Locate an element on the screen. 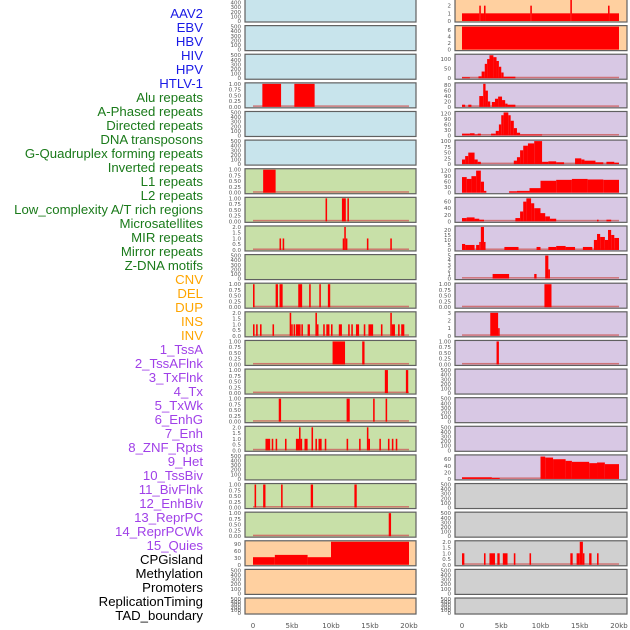  track-panel: 0 12 3 is located at coordinates (538, 12).